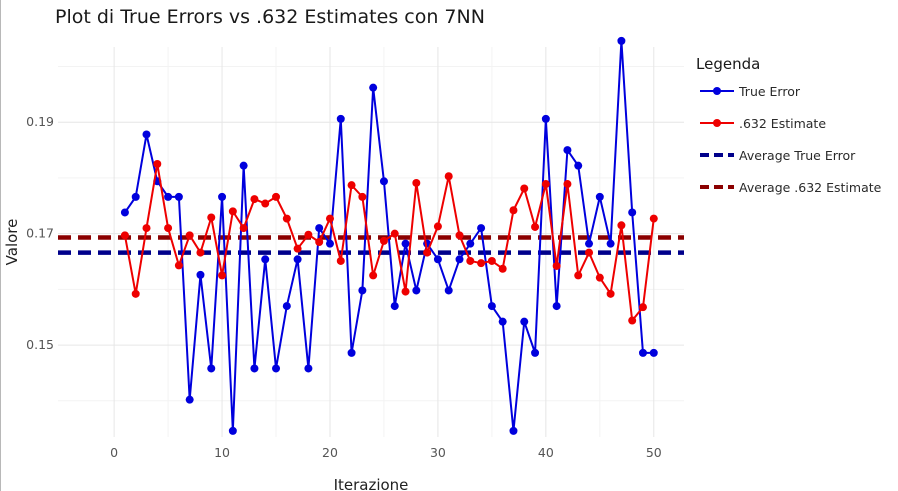 This screenshot has width=898, height=491. I want to click on x-tick-label: 10, so click(222, 452).